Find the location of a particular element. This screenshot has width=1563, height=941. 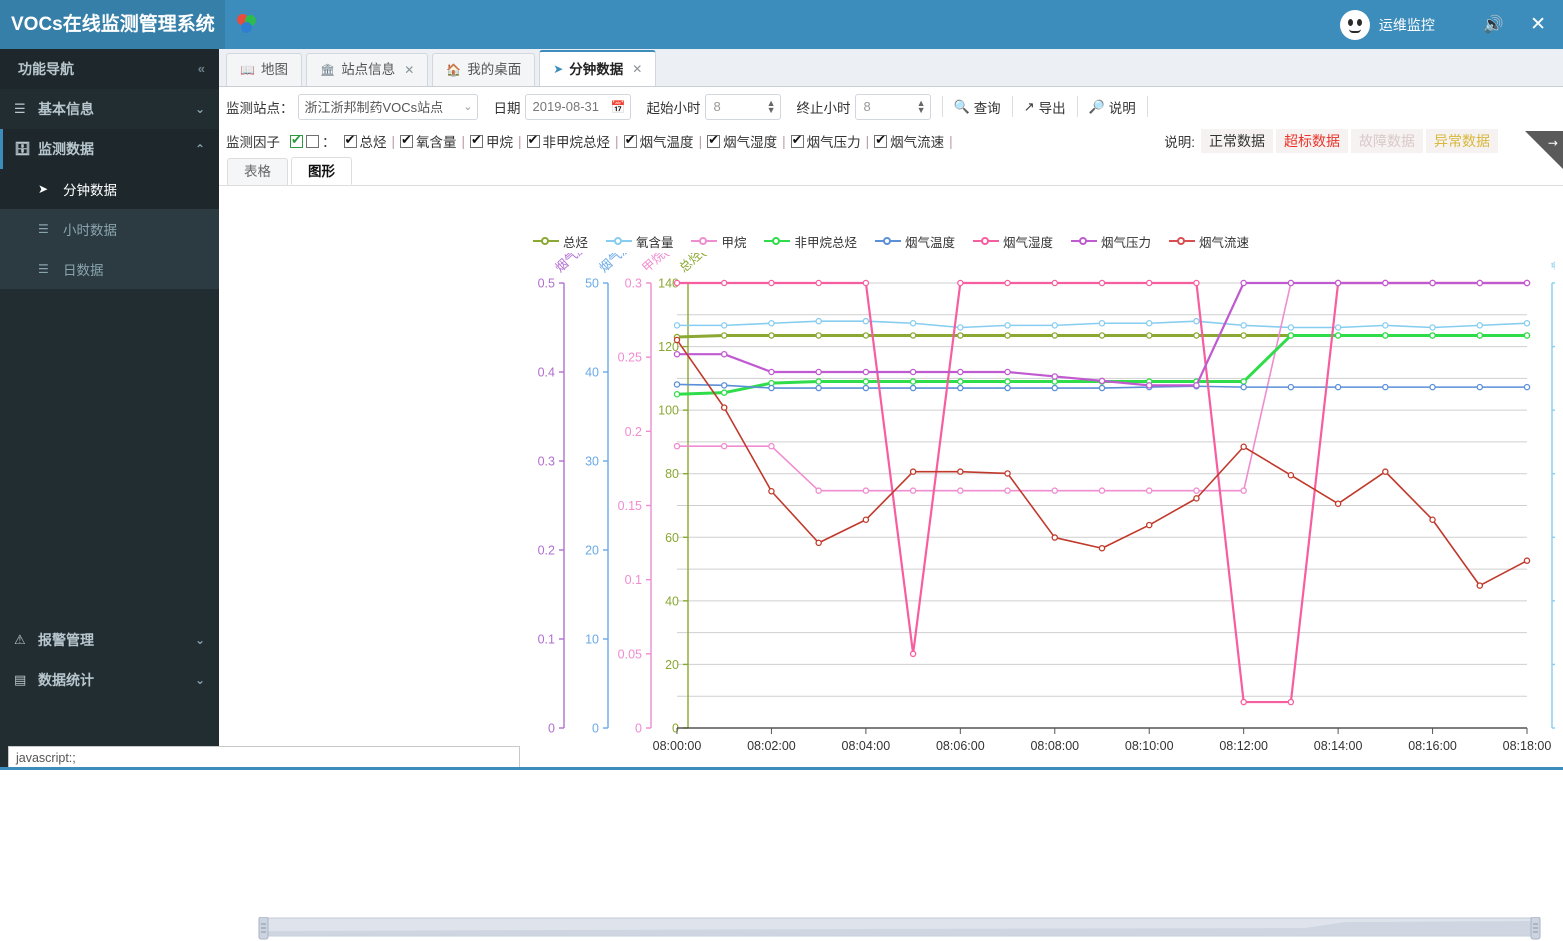

chart-range-scrollbar is located at coordinates (899, 929).